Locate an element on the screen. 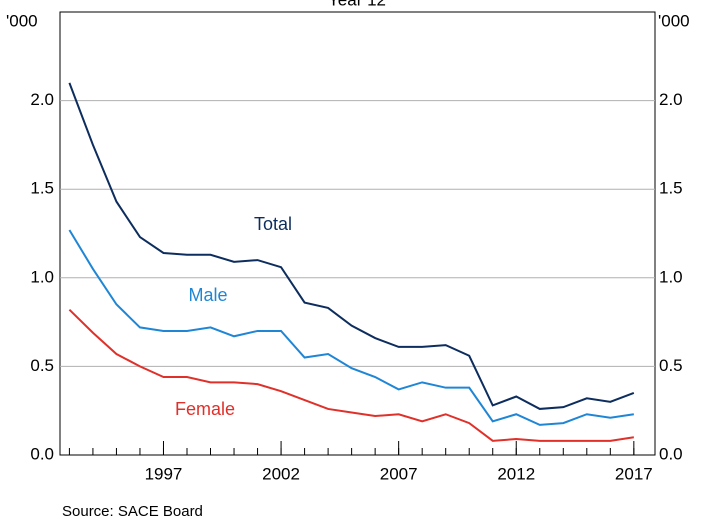 The width and height of the screenshot is (702, 521). y-tick-label-right: 0.5 is located at coordinates (671, 365).